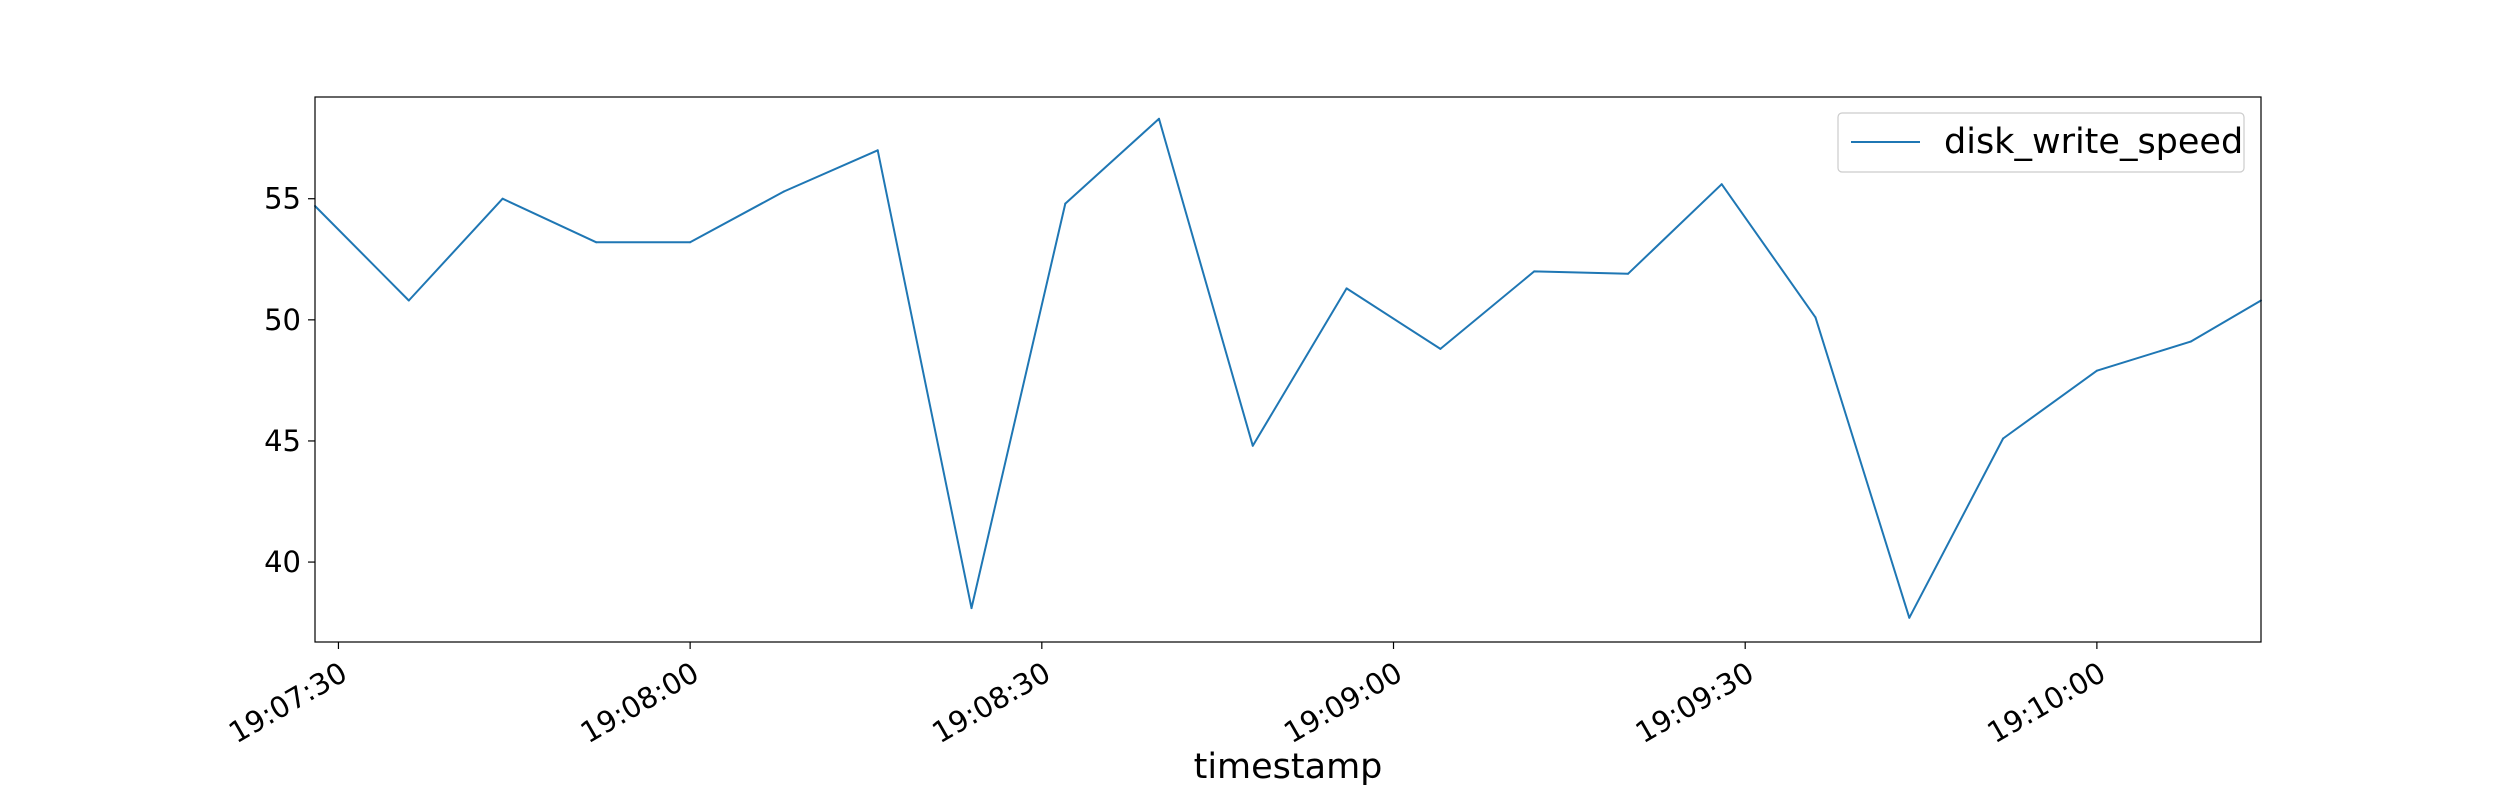 This screenshot has height=800, width=2500. Describe the element at coordinates (282, 441) in the screenshot. I see `y-tick-label: 45` at that location.